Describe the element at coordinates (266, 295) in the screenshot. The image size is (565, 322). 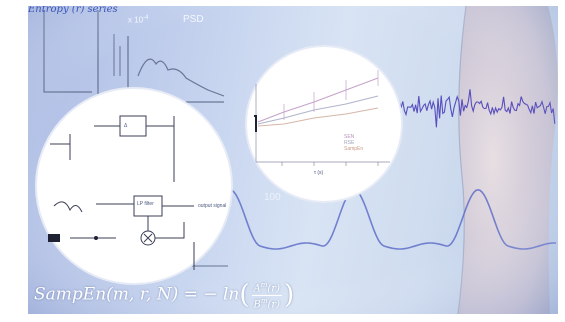
I see `formula-fraction: Am(r) Bm(r)` at that location.